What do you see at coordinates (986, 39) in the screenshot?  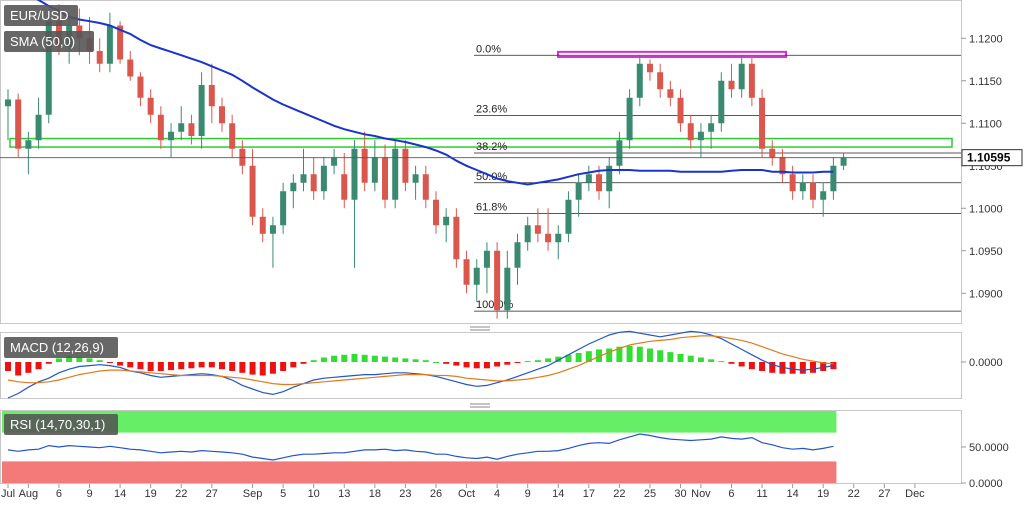 I see `price-tick-label: 1.1200` at bounding box center [986, 39].